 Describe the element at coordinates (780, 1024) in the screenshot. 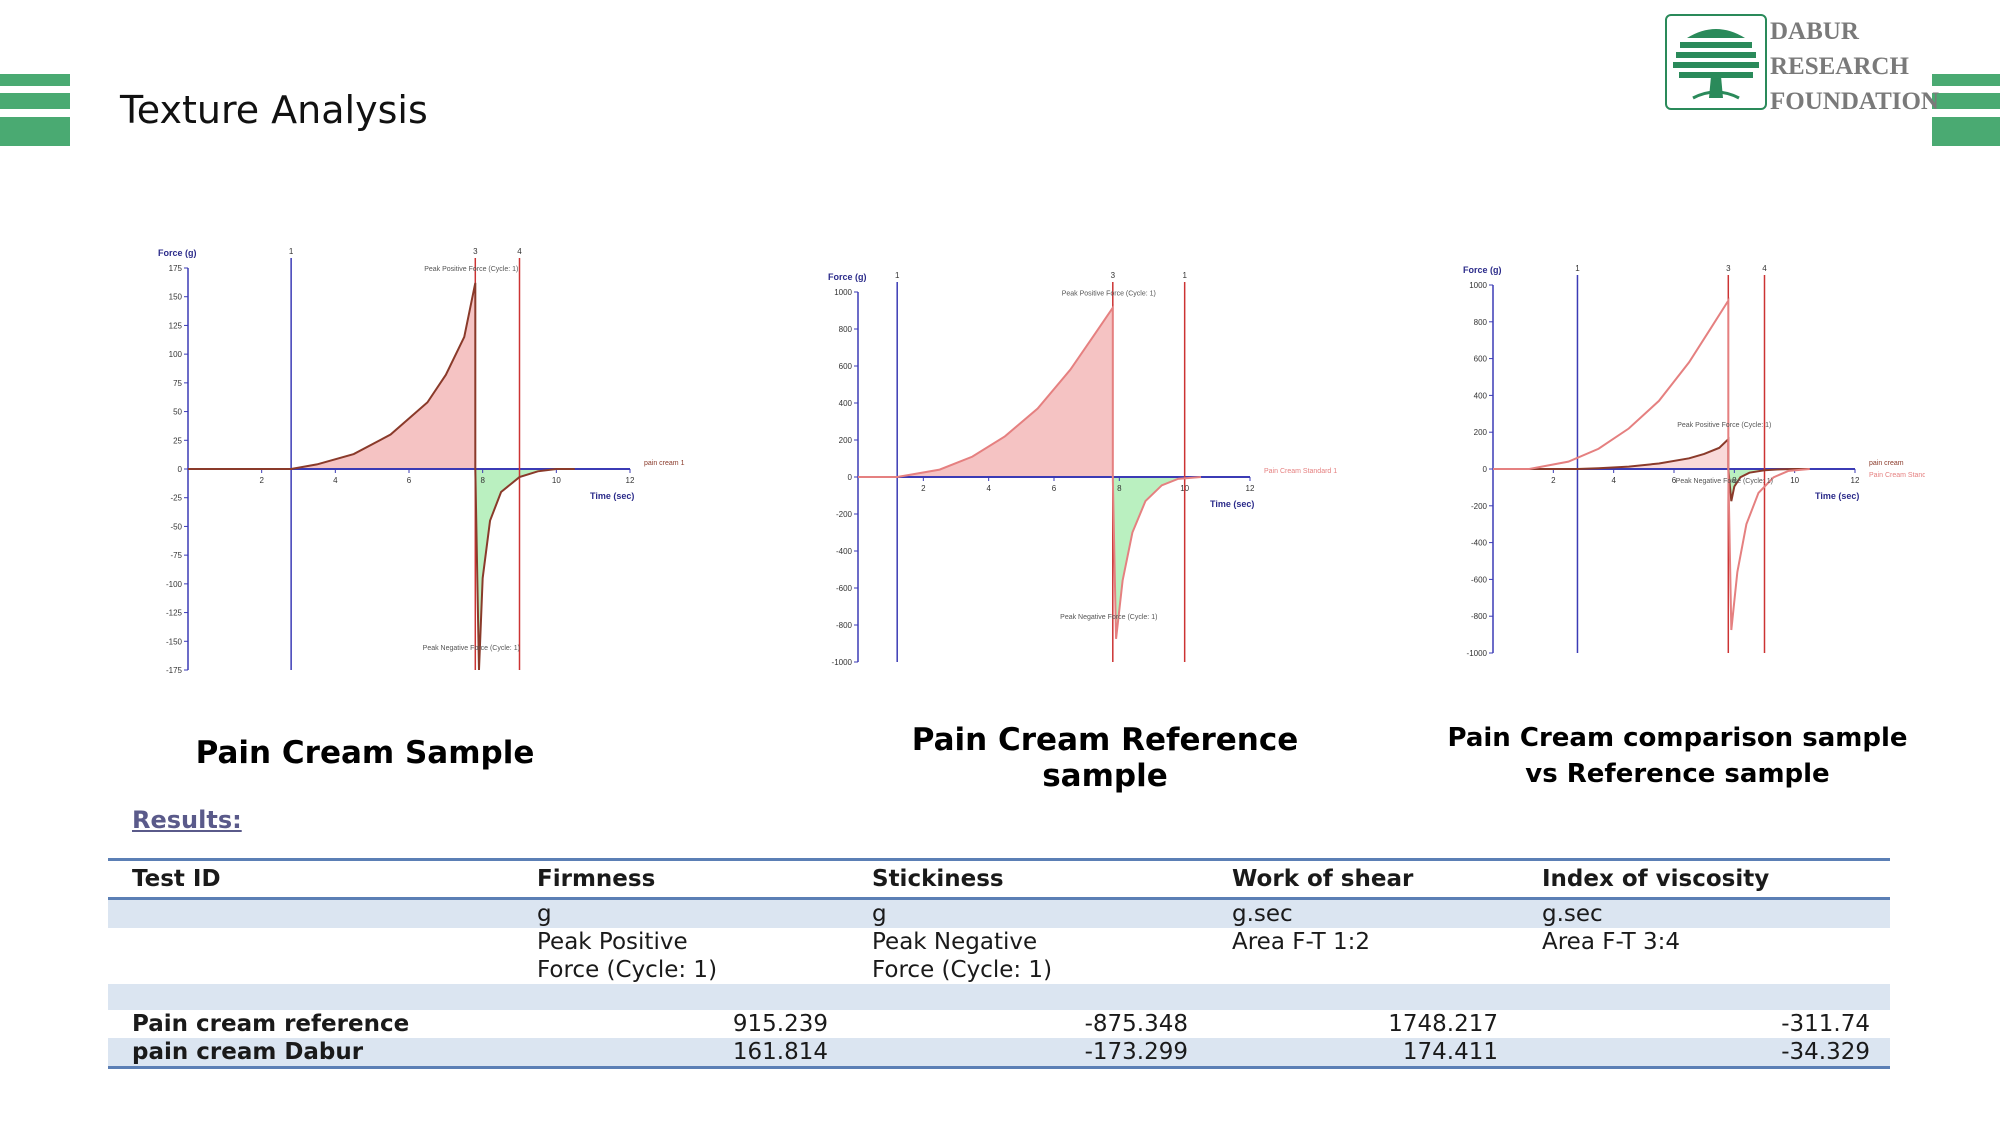

I see `firmness-value: 915.239` at that location.